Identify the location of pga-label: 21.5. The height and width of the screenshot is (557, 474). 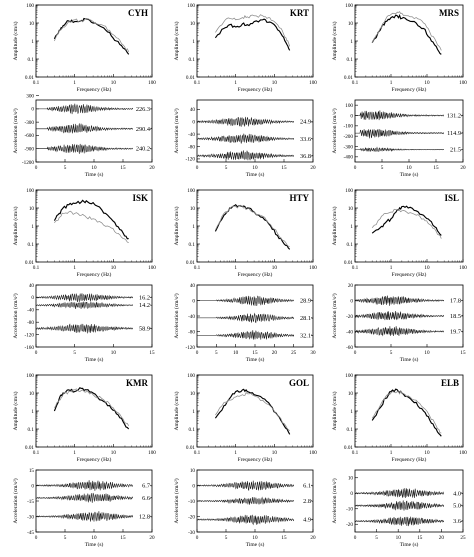
(455, 150).